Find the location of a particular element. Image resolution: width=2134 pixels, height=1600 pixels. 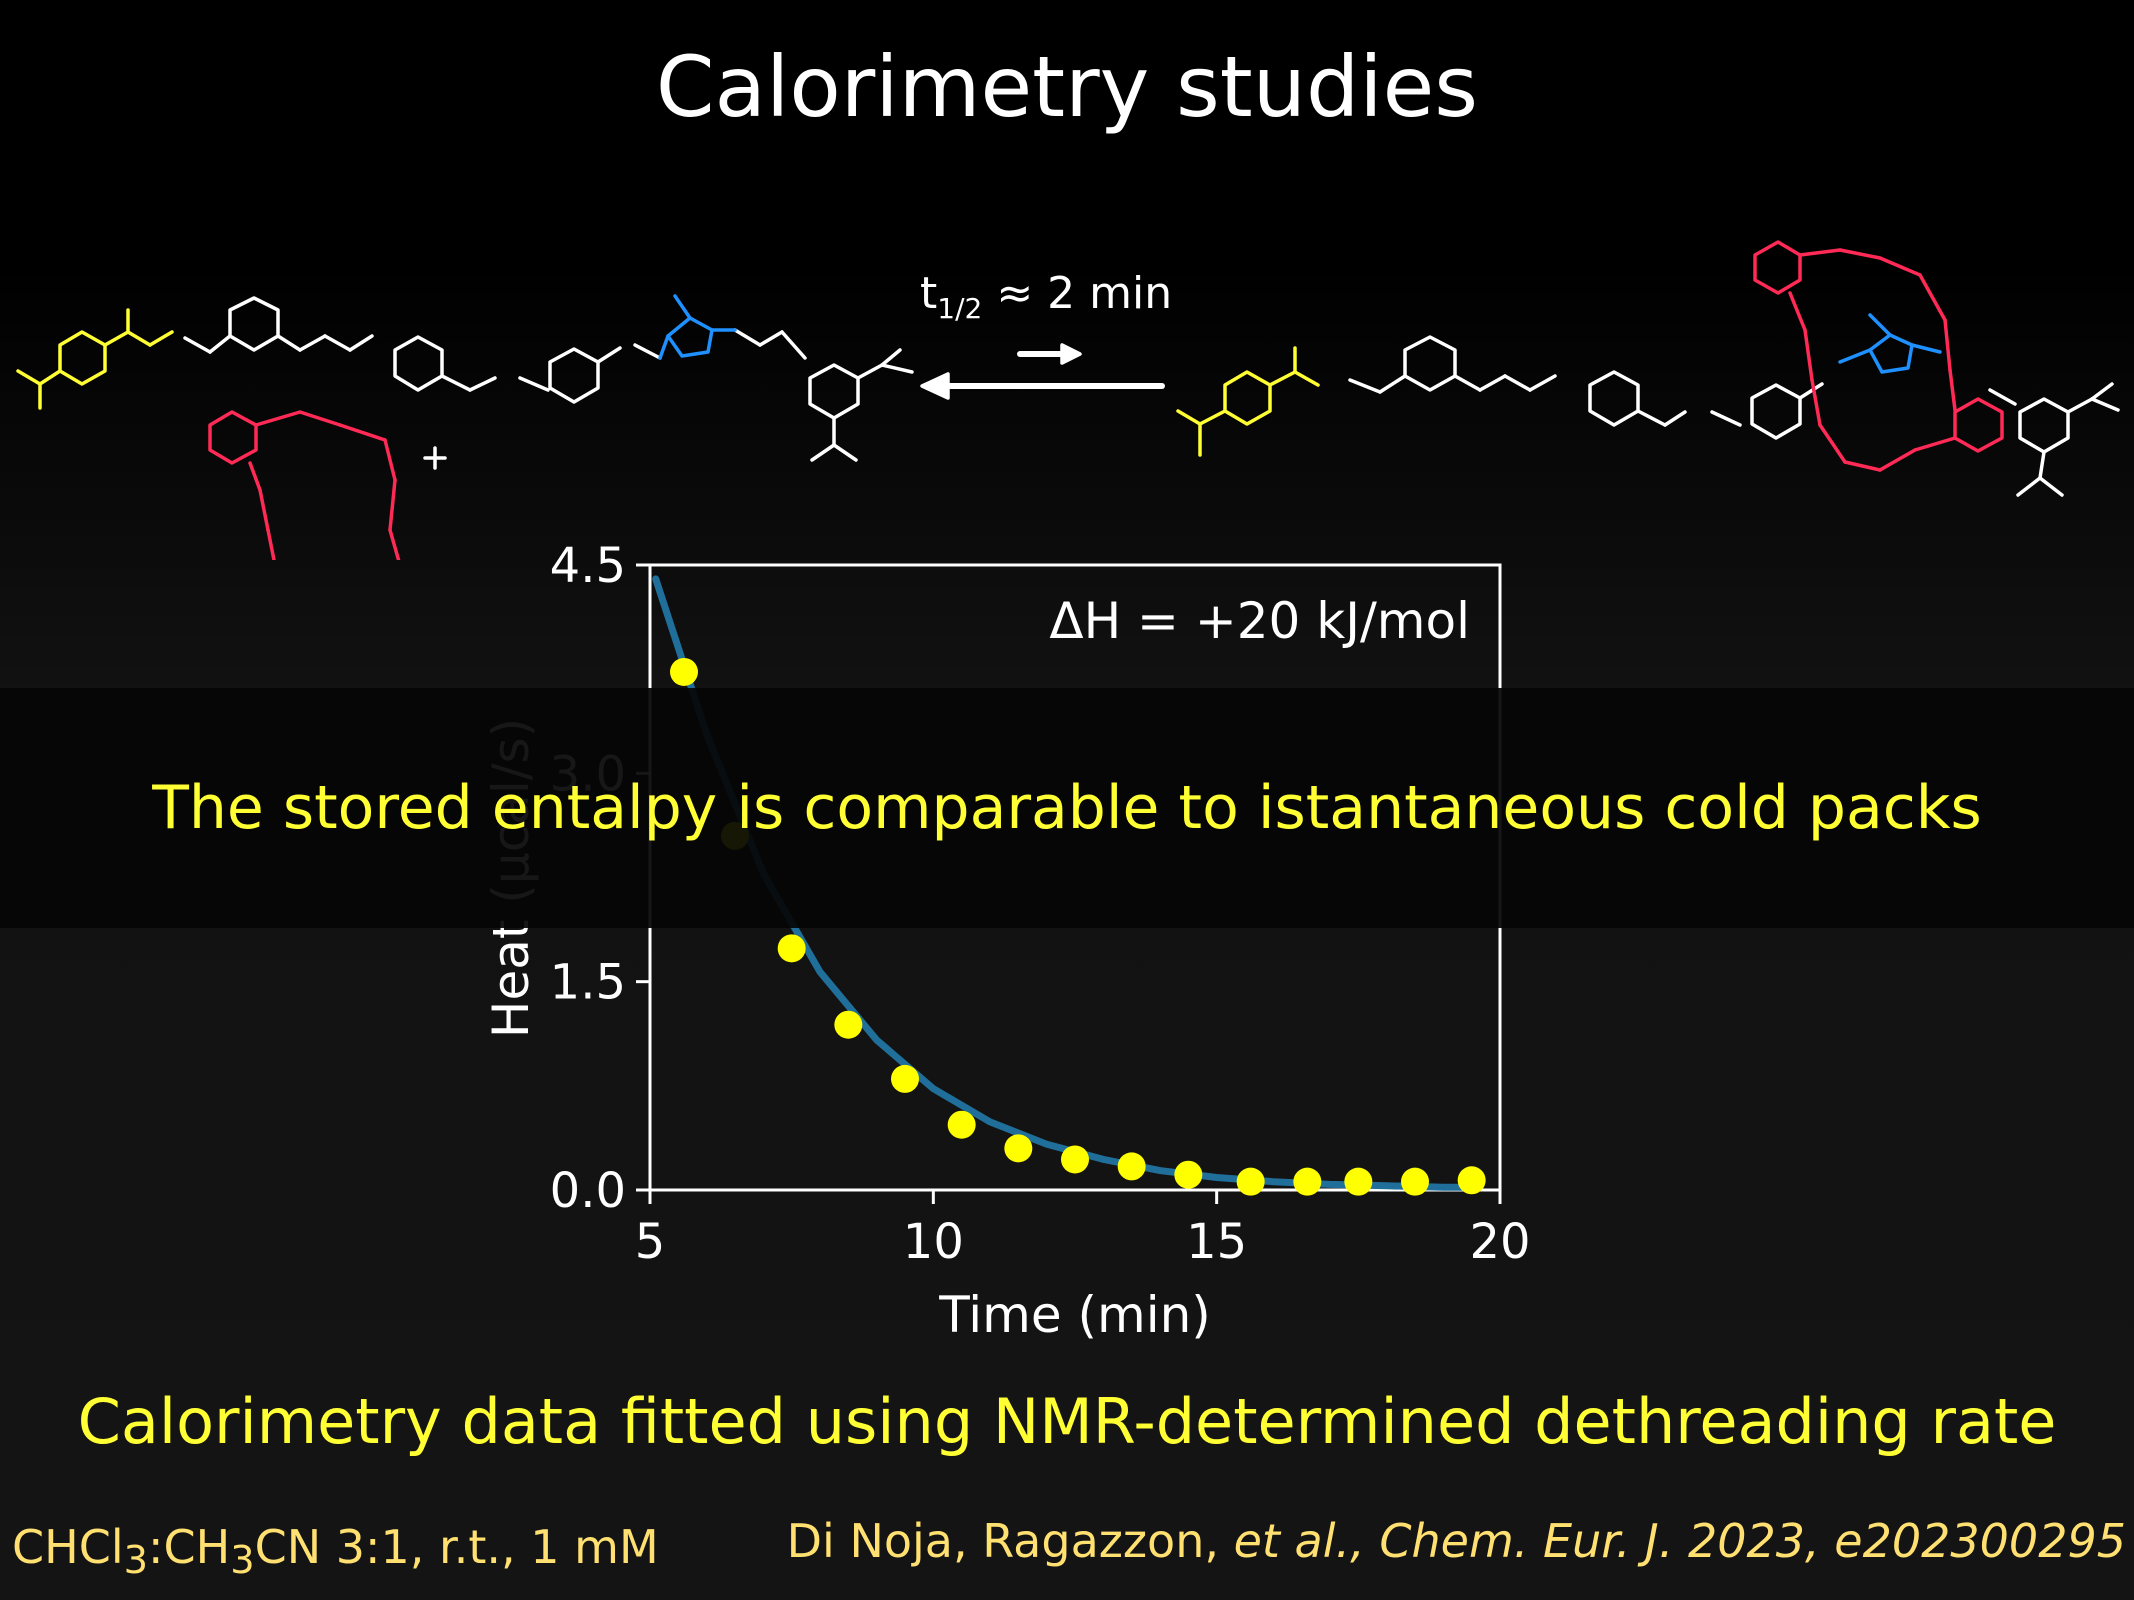

right-triazolium-blue is located at coordinates (1890, 343).